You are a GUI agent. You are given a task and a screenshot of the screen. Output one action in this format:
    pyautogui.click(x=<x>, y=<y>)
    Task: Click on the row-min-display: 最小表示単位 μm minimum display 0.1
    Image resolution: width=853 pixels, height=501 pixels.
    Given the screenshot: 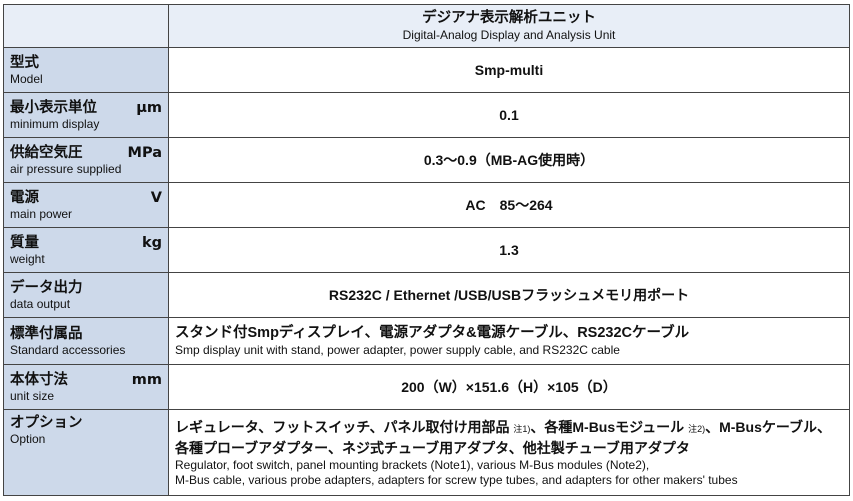 What is the action you would take?
    pyautogui.click(x=426, y=115)
    